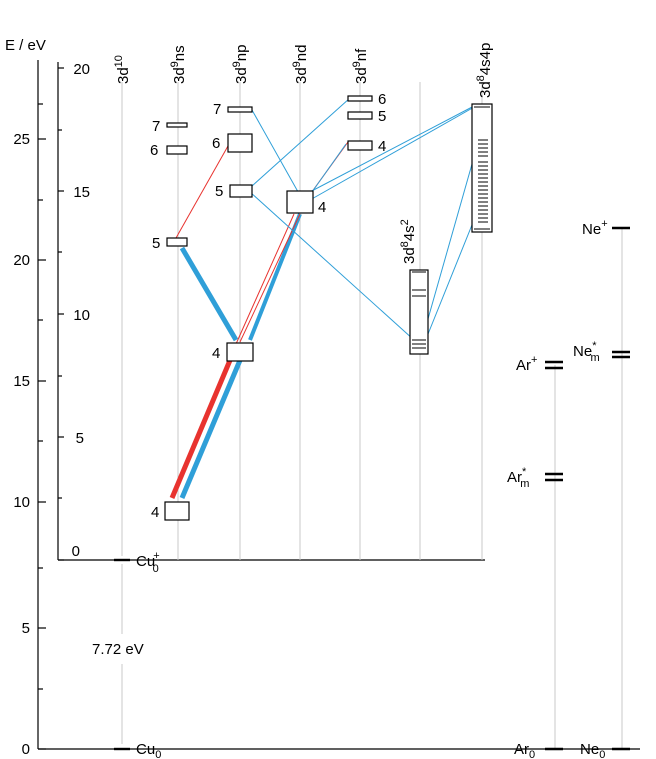 The width and height of the screenshot is (656, 759). Describe the element at coordinates (156, 126) in the screenshot. I see `level-label-ns7: 7` at that location.